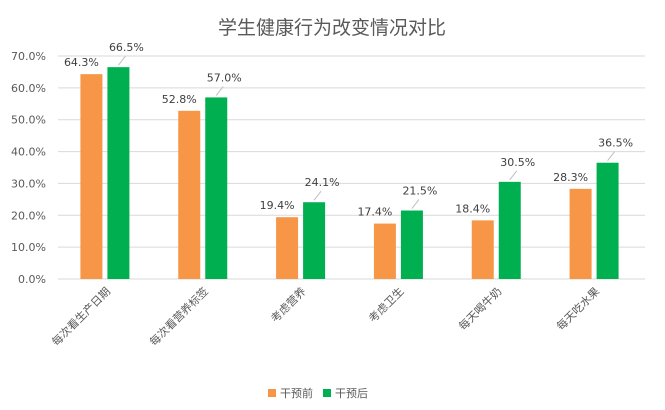 This screenshot has height=410, width=665. What do you see at coordinates (577, 308) in the screenshot?
I see `x-tick-label: 每天吃水果` at bounding box center [577, 308].